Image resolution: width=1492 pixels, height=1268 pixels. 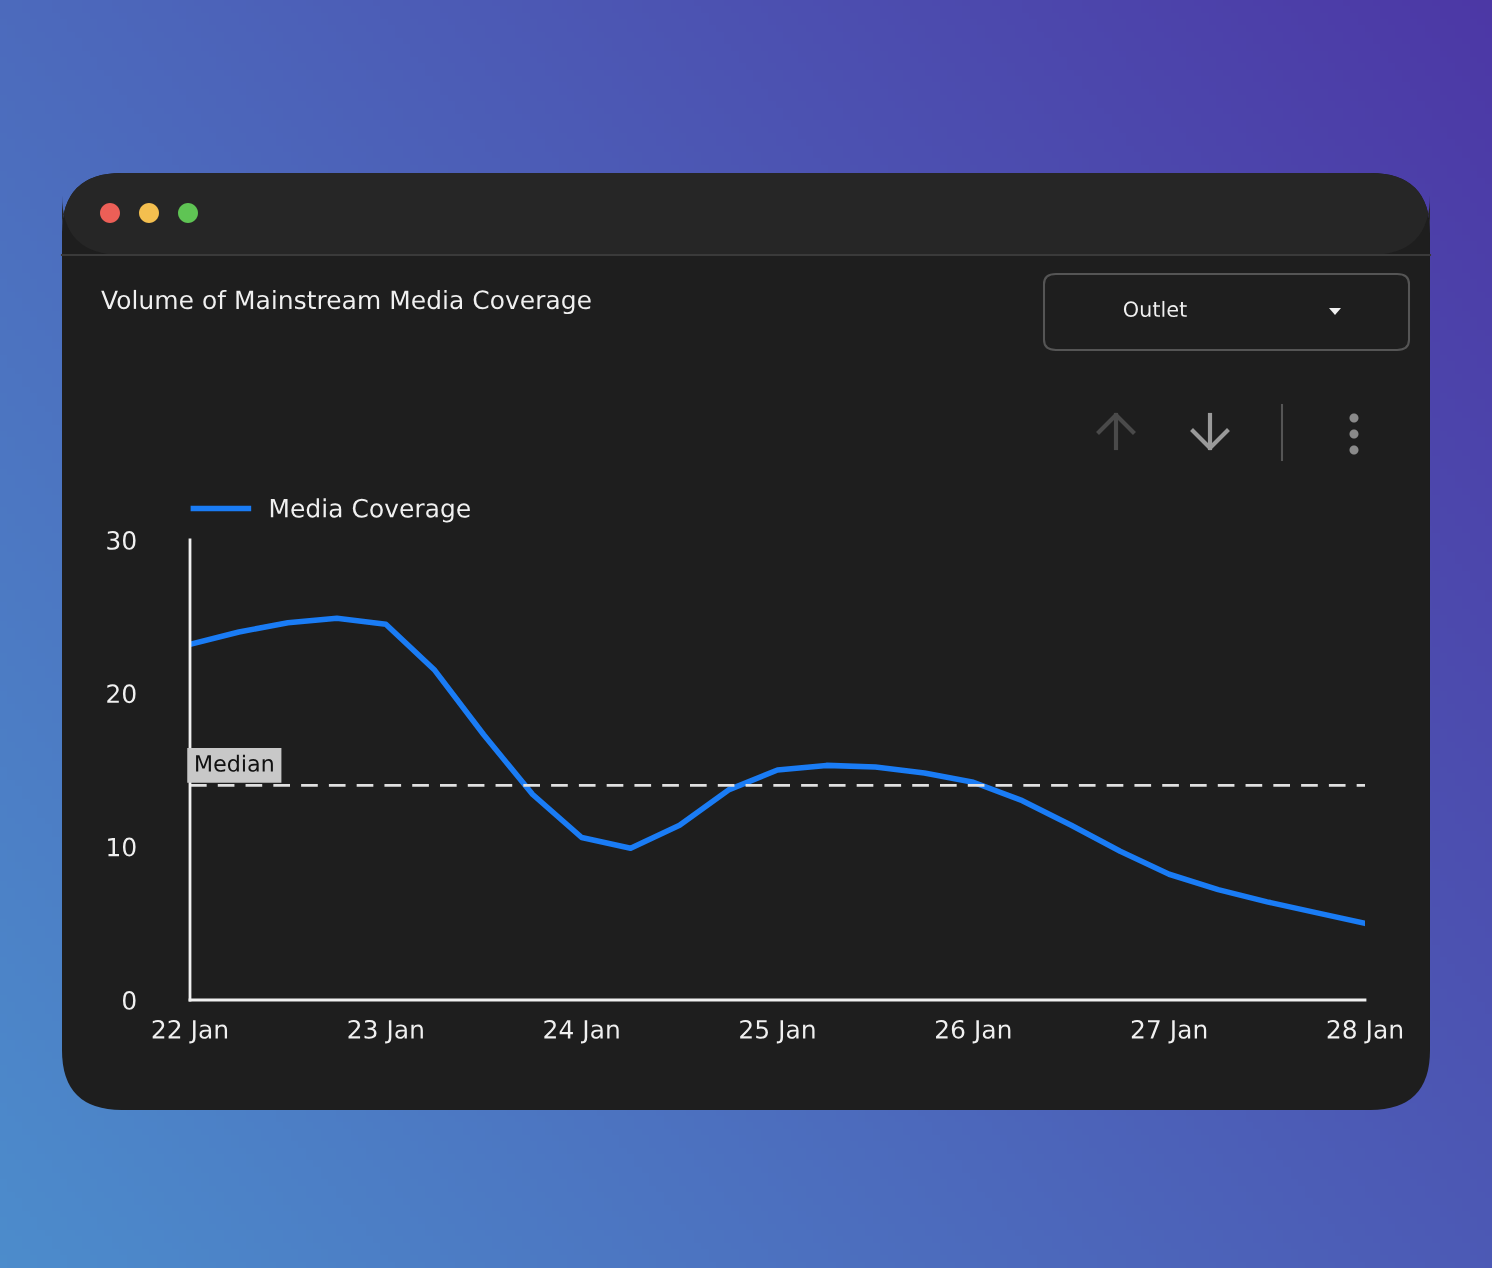 What do you see at coordinates (129, 1000) in the screenshot?
I see `y-tick-label: 0` at bounding box center [129, 1000].